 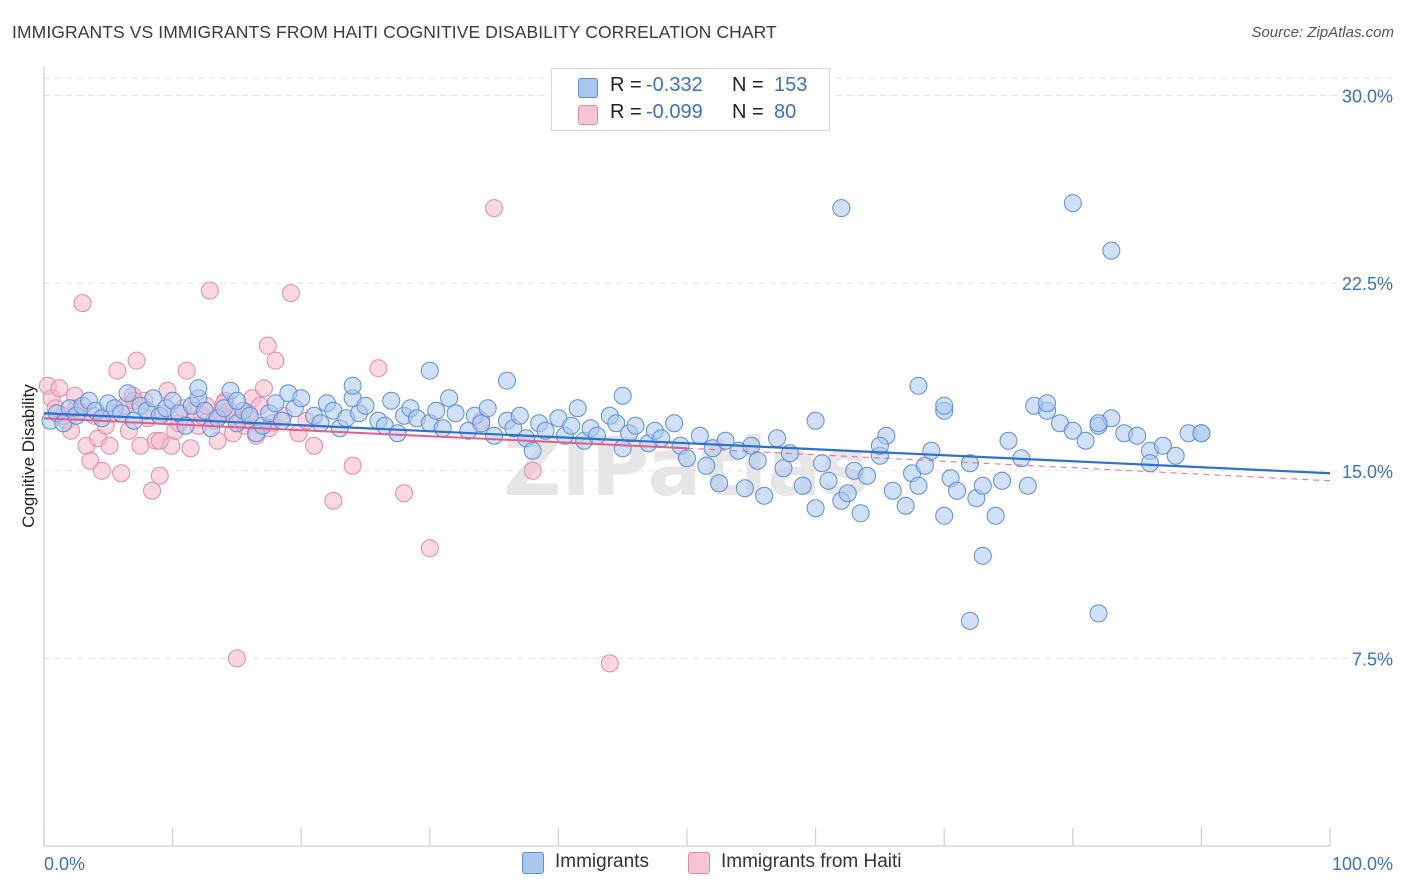 I want to click on trend-line-haiti-extension, so click(x=1008, y=464).